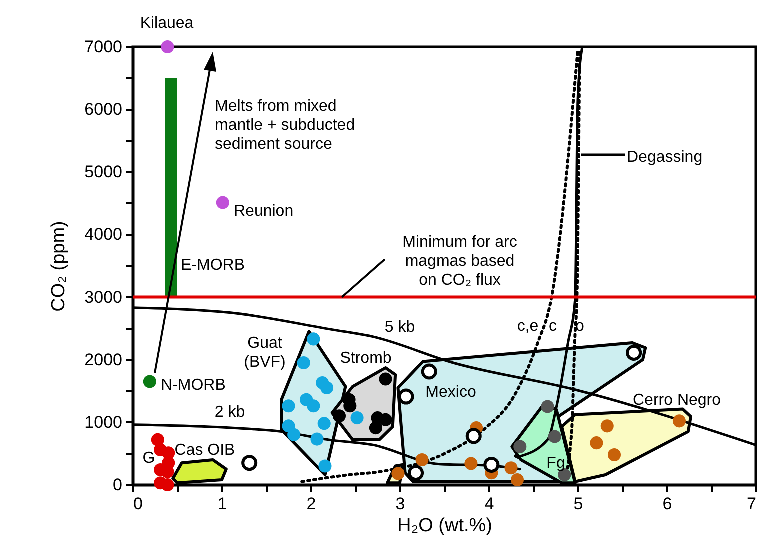  I want to click on text: Kilauea, so click(167, 23).